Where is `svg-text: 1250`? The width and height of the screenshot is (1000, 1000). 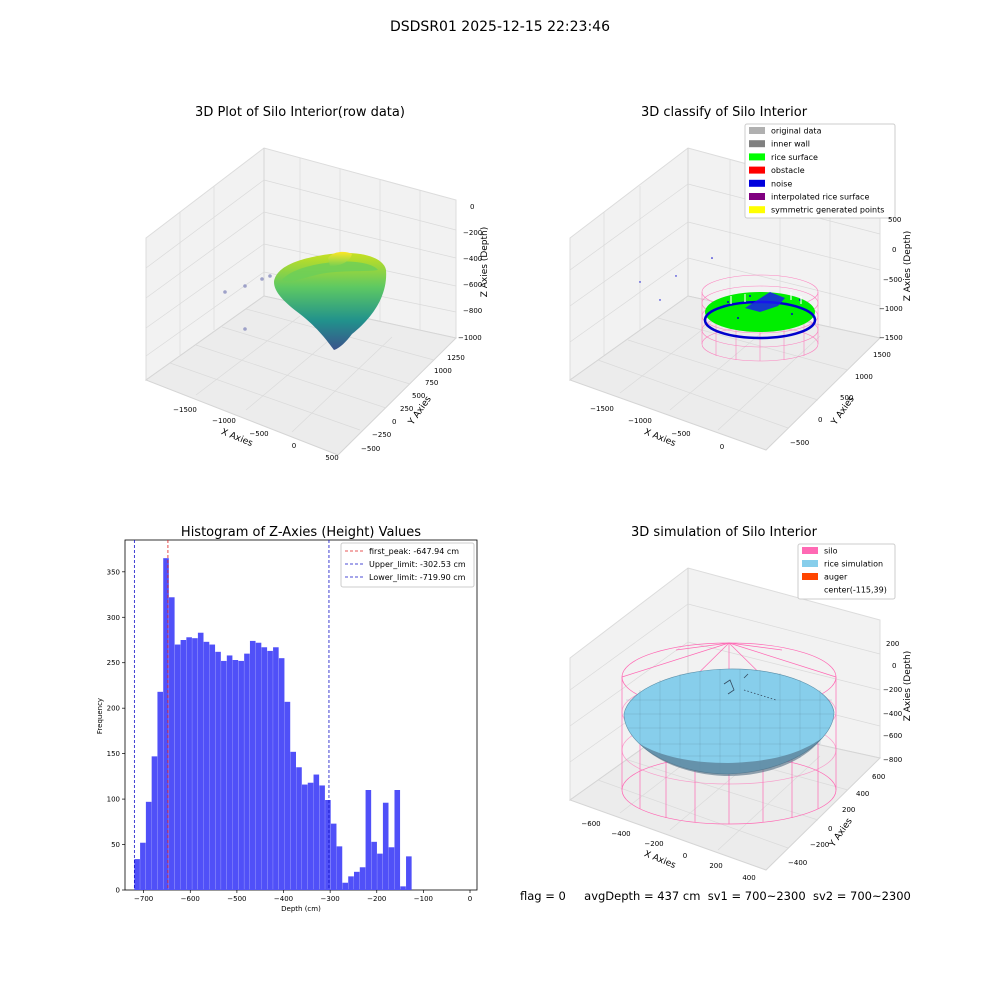
svg-text: 1250 is located at coordinates (456, 358).